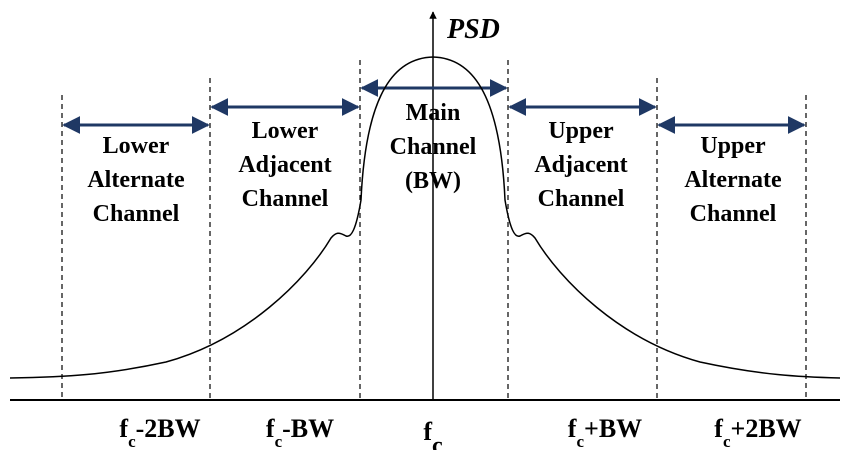 The width and height of the screenshot is (846, 450). What do you see at coordinates (168, 428) in the screenshot?
I see `frequency-offset: -2BW` at bounding box center [168, 428].